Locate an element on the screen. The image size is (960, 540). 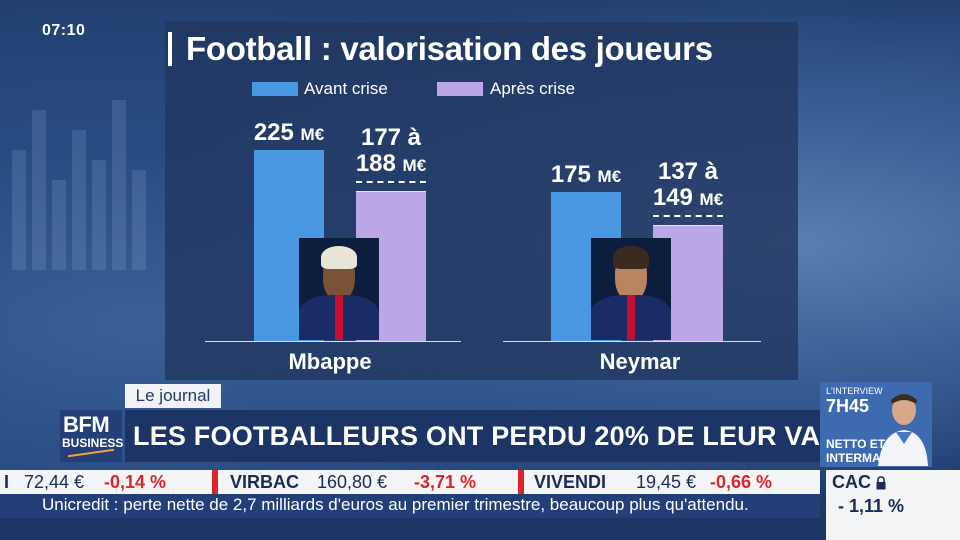
logo-swoosh is located at coordinates (91, 455).